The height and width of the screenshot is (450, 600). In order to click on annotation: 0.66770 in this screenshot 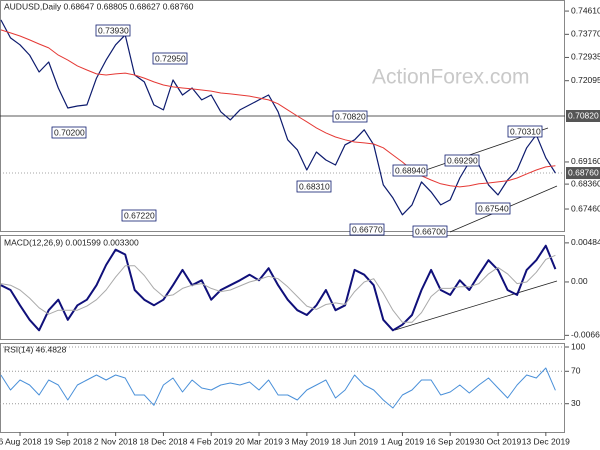, I will do `click(367, 229)`.